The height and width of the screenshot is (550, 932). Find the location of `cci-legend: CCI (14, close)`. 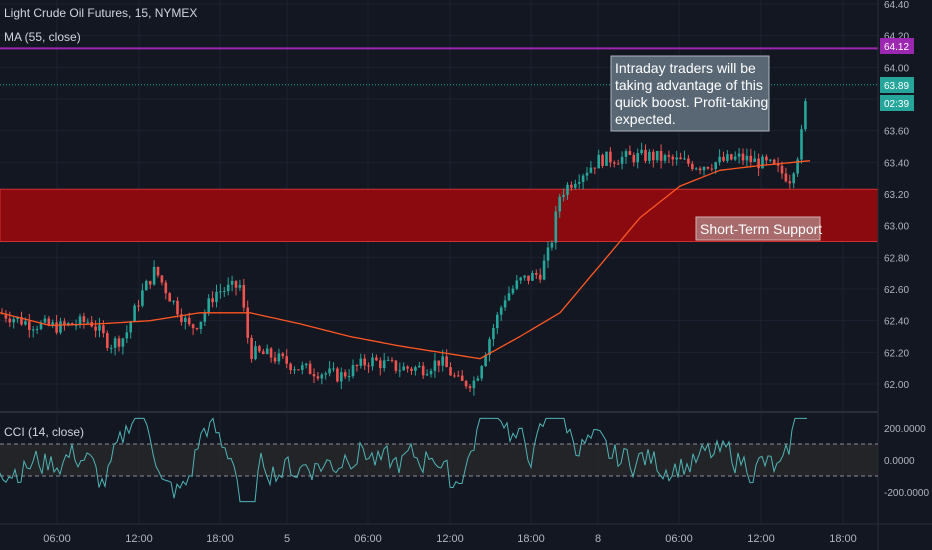

cci-legend: CCI (14, close) is located at coordinates (44, 432).